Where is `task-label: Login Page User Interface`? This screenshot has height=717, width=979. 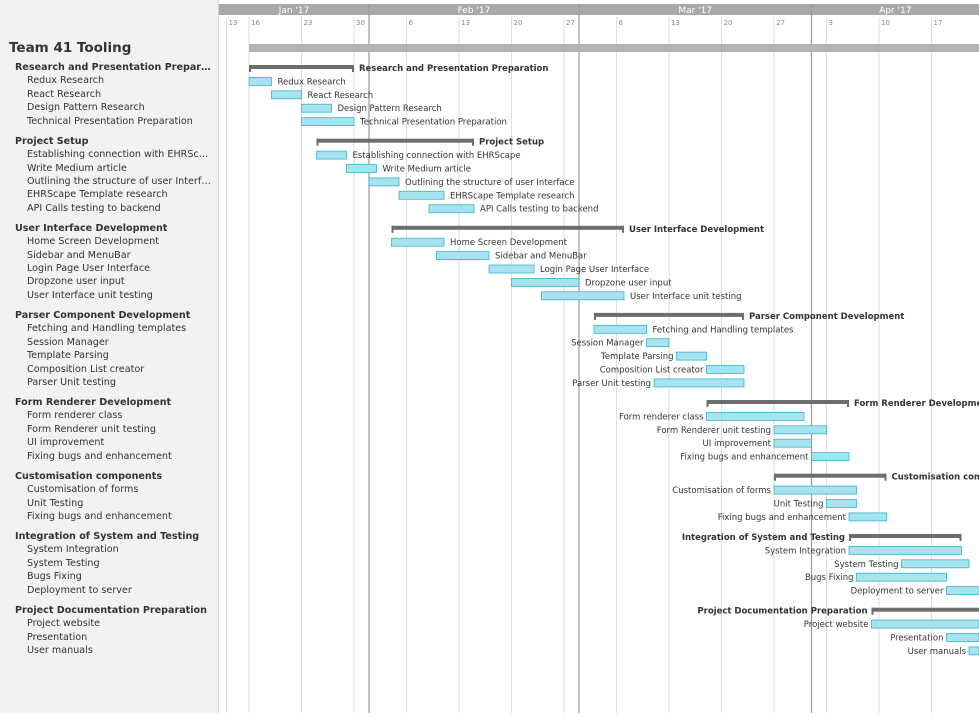
task-label: Login Page User Interface is located at coordinates (119, 268).